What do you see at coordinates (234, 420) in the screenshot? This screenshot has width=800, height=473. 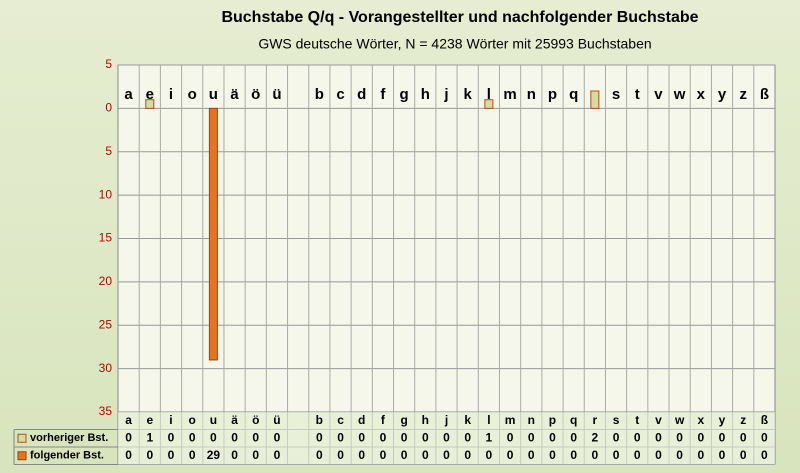 I see `table-category: ä` at bounding box center [234, 420].